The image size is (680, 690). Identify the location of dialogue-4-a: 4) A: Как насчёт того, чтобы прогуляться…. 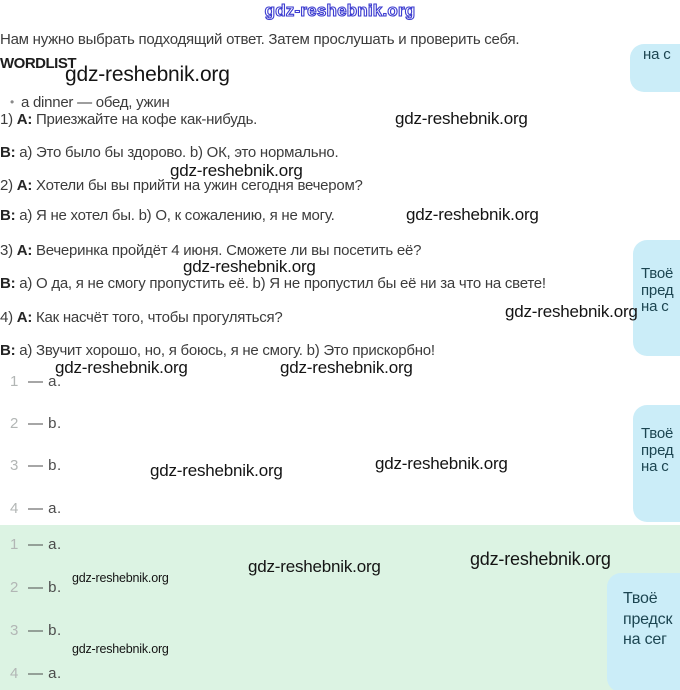
(141, 317).